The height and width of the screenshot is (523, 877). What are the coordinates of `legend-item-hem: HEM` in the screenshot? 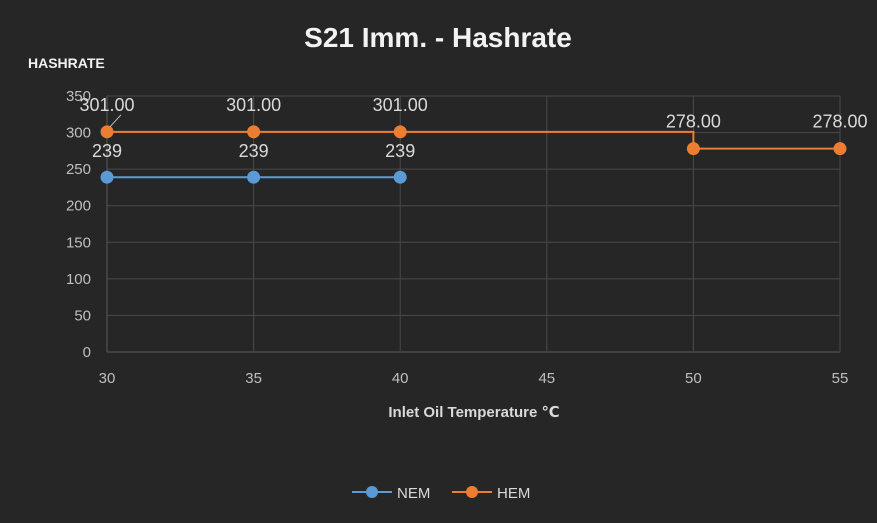 It's located at (491, 493).